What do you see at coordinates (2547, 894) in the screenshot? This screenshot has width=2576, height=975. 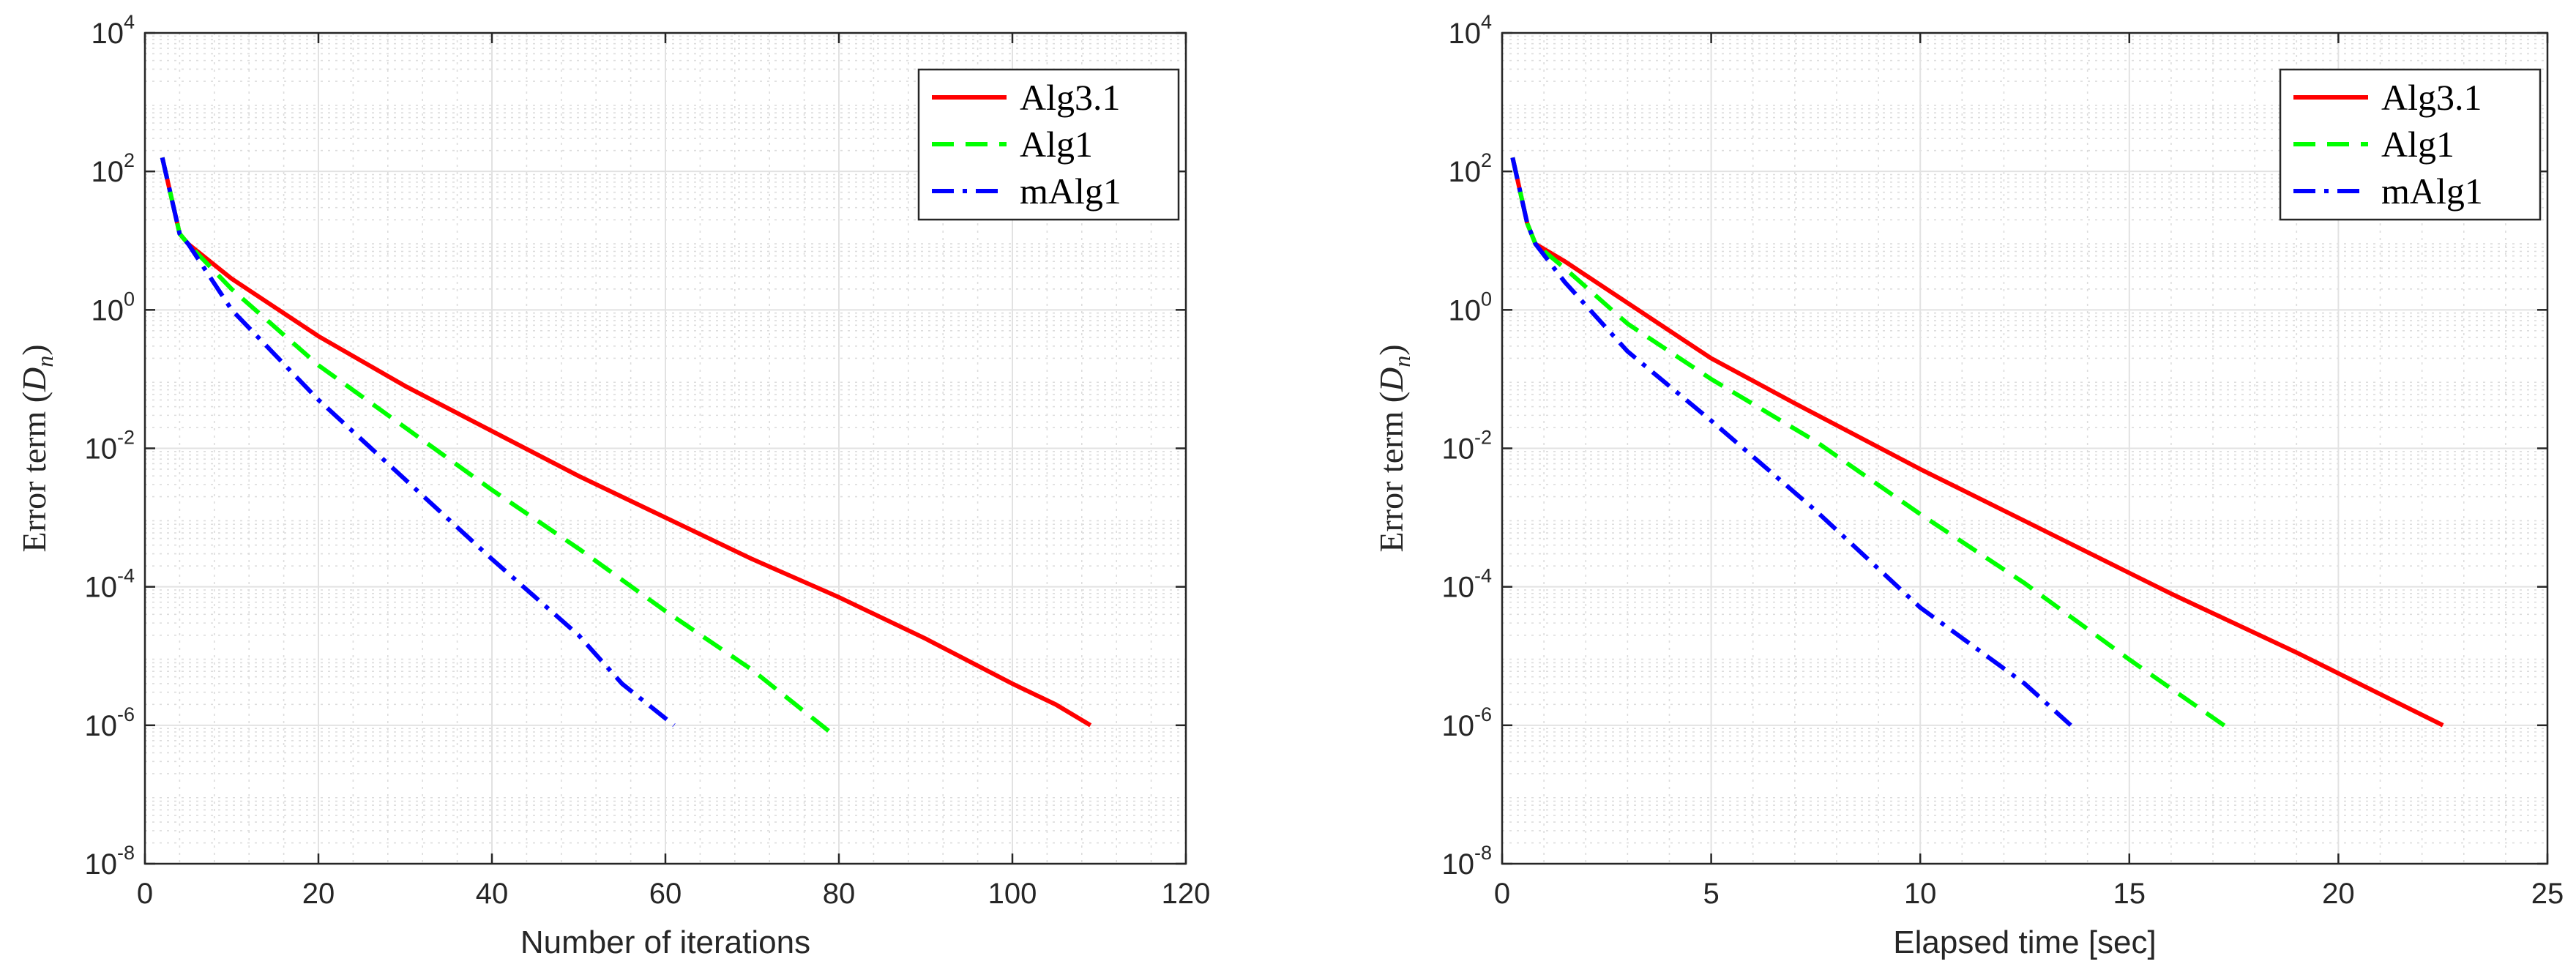 I see `x-tick-label: 25` at bounding box center [2547, 894].